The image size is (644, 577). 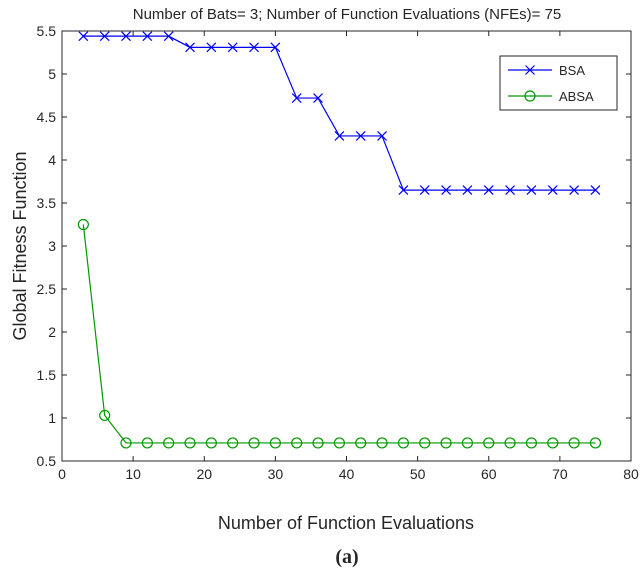 I want to click on legend: BSA ABSA, so click(x=558, y=83).